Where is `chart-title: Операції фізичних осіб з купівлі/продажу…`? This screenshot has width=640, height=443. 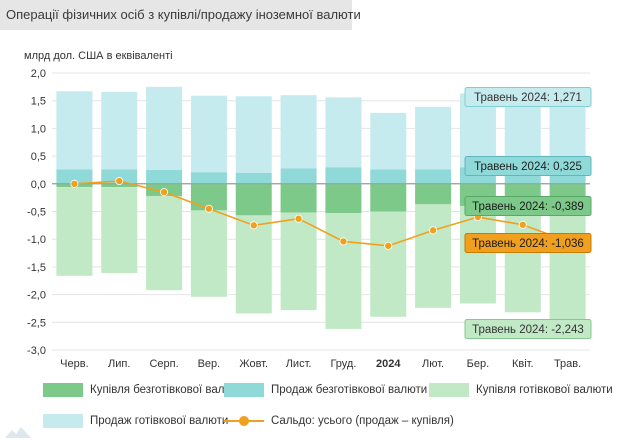 chart-title: Операції фізичних осіб з купівлі/продажу… is located at coordinates (183, 14).